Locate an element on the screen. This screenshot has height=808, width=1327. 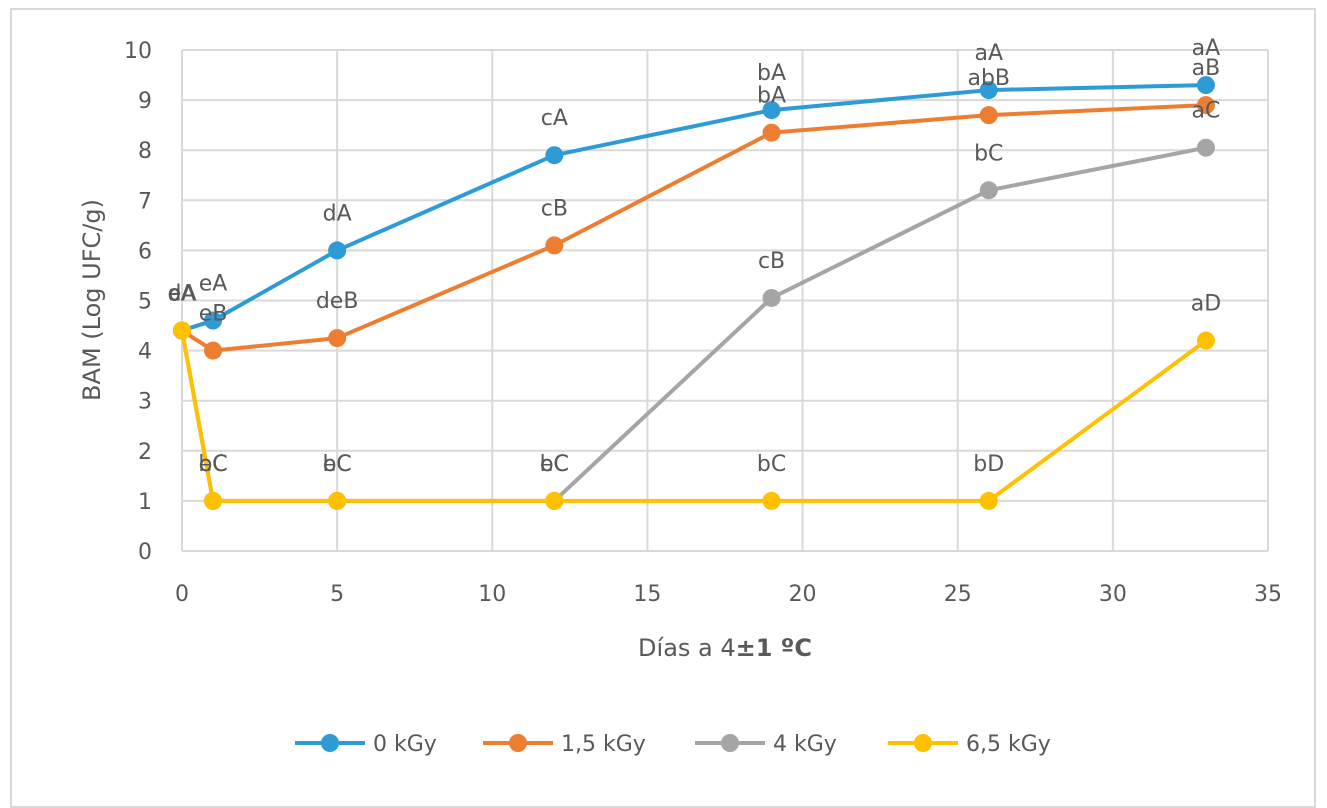
data-label-s0-p1: eA is located at coordinates (213, 284).